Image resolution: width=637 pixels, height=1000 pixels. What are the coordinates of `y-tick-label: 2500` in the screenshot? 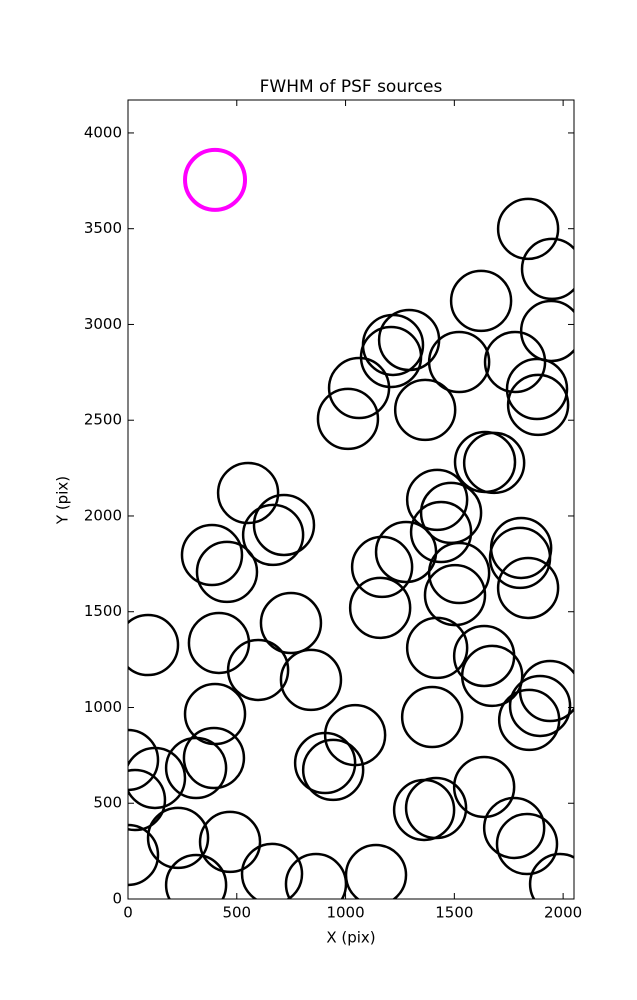 It's located at (103, 420).